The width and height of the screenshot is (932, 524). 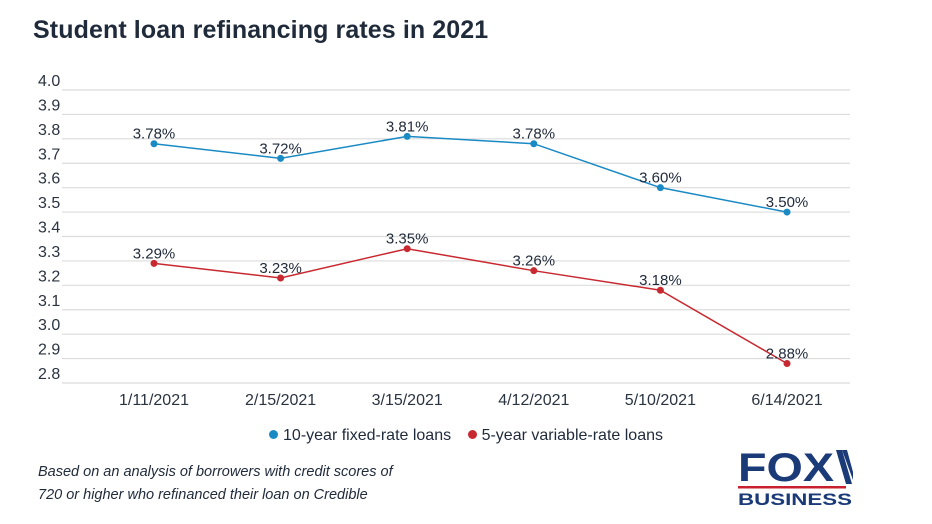 What do you see at coordinates (49, 154) in the screenshot?
I see `y-tick-label: 3.7` at bounding box center [49, 154].